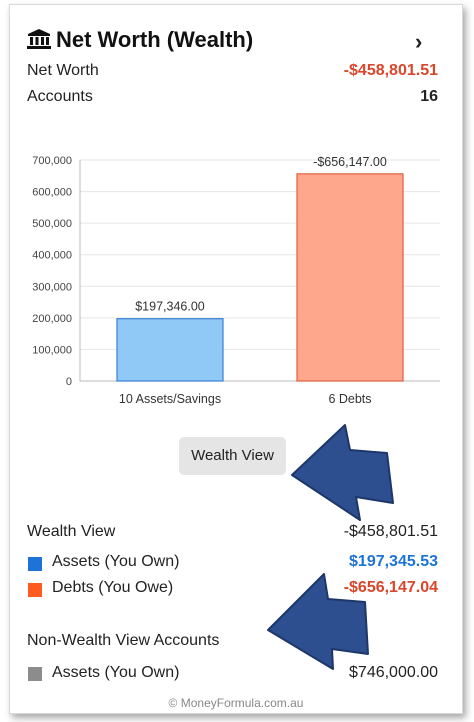 The image size is (474, 722). I want to click on card-title: Net Worth (Wealth), so click(155, 39).